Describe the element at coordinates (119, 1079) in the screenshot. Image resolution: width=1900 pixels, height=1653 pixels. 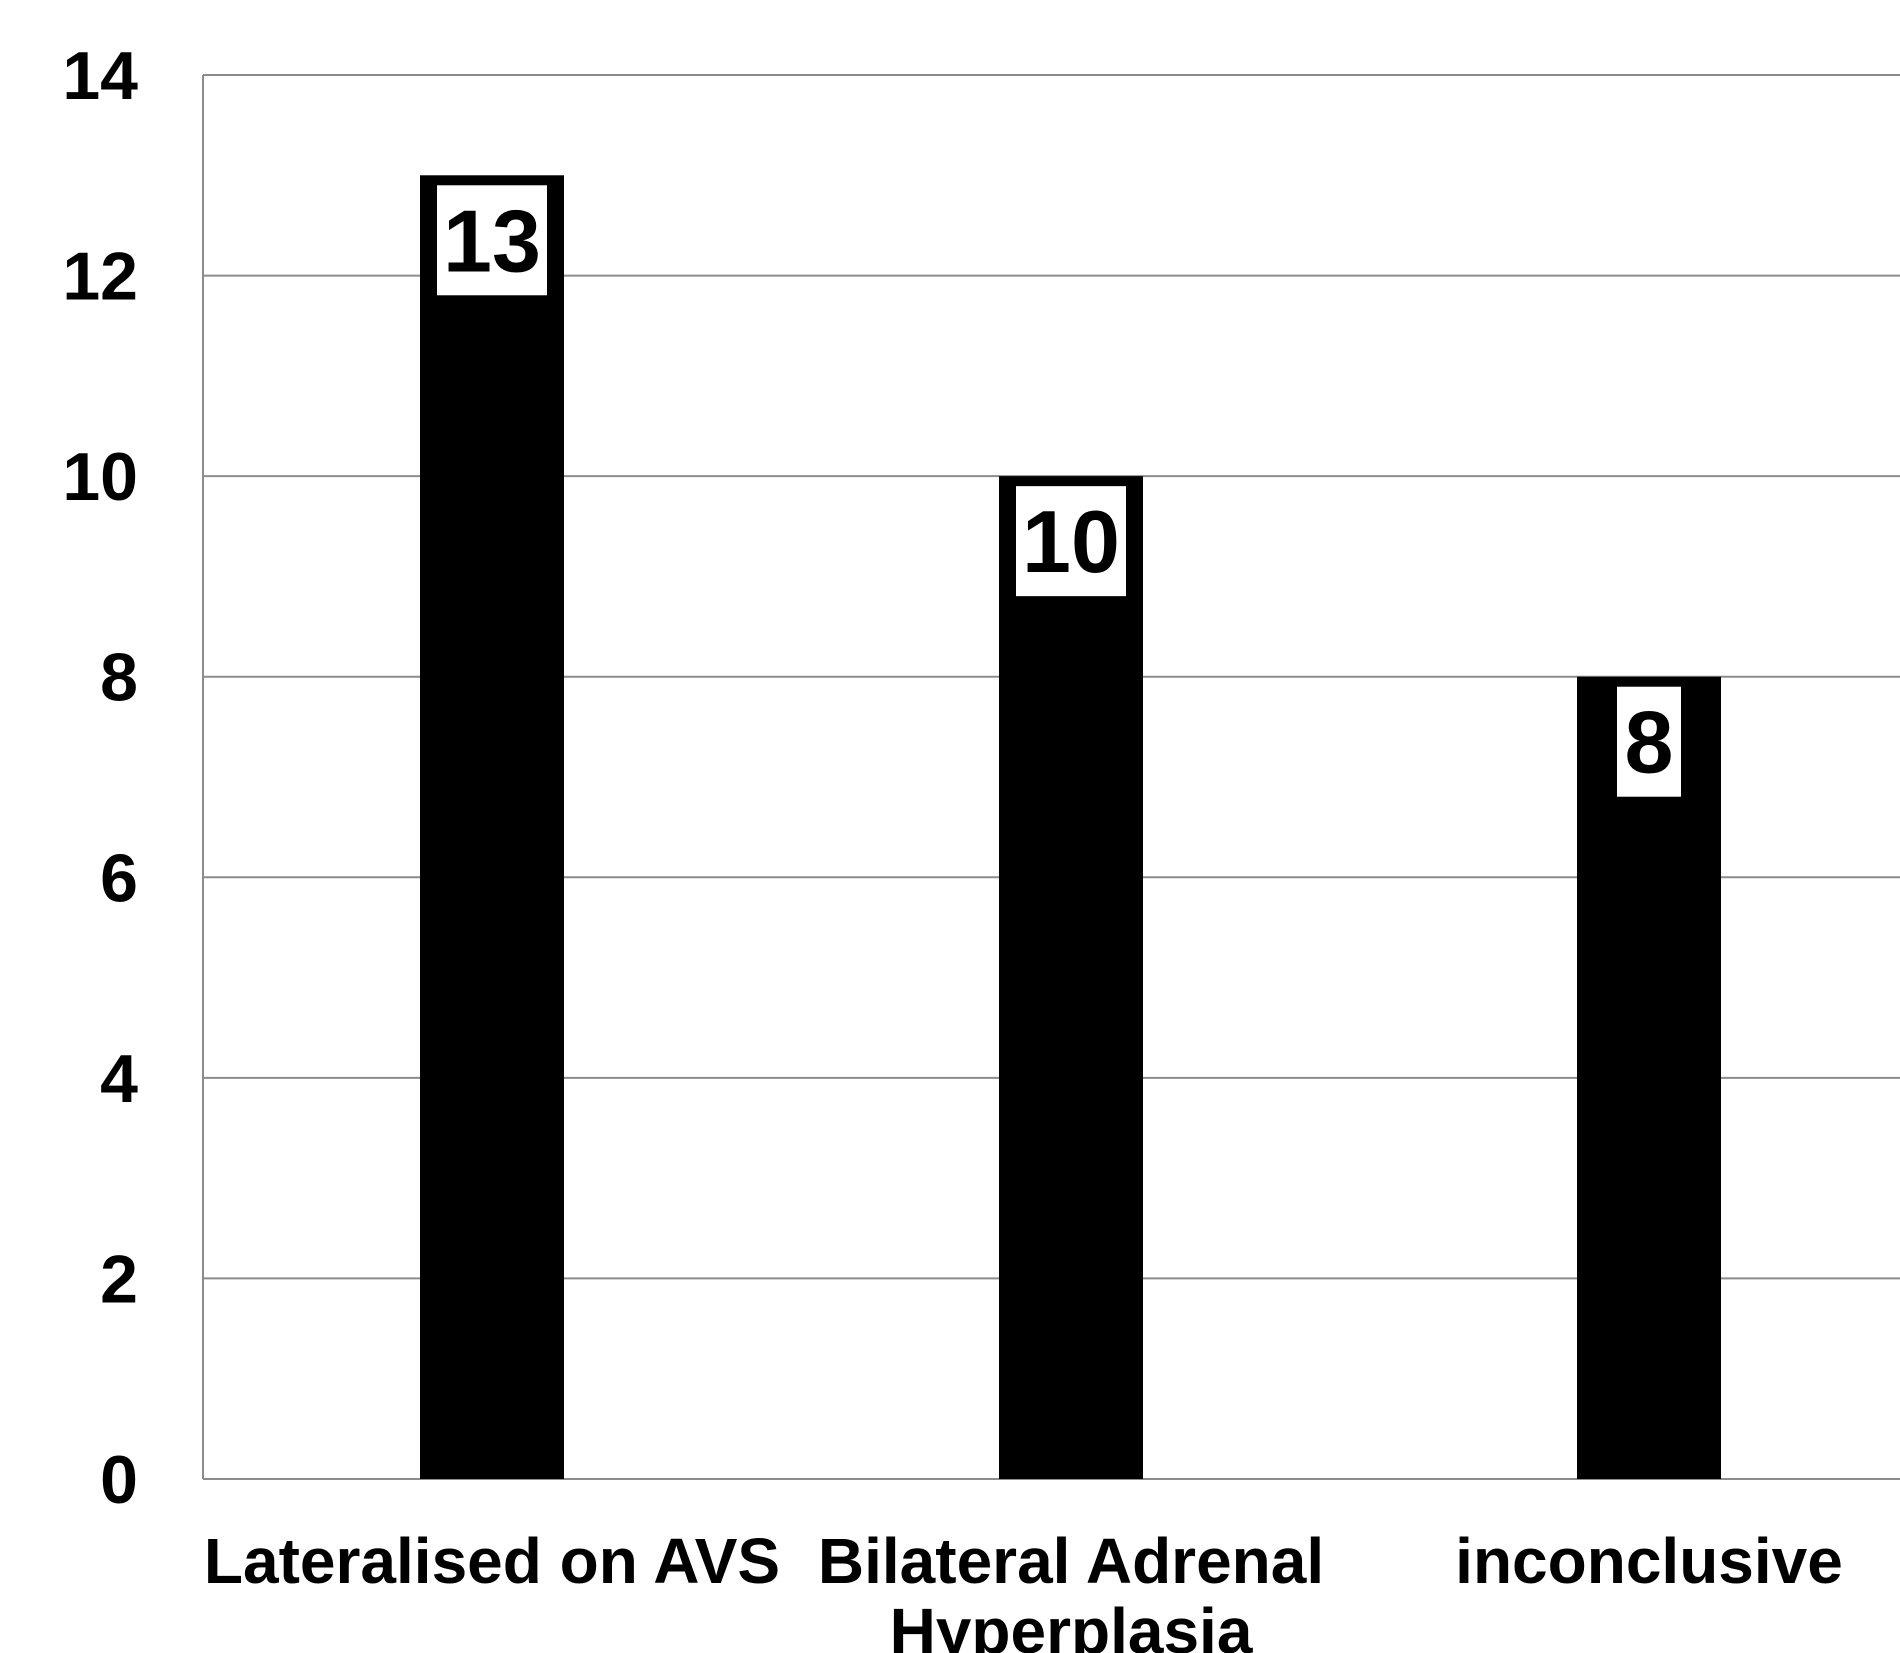
I see `y-tick-label: 4` at that location.